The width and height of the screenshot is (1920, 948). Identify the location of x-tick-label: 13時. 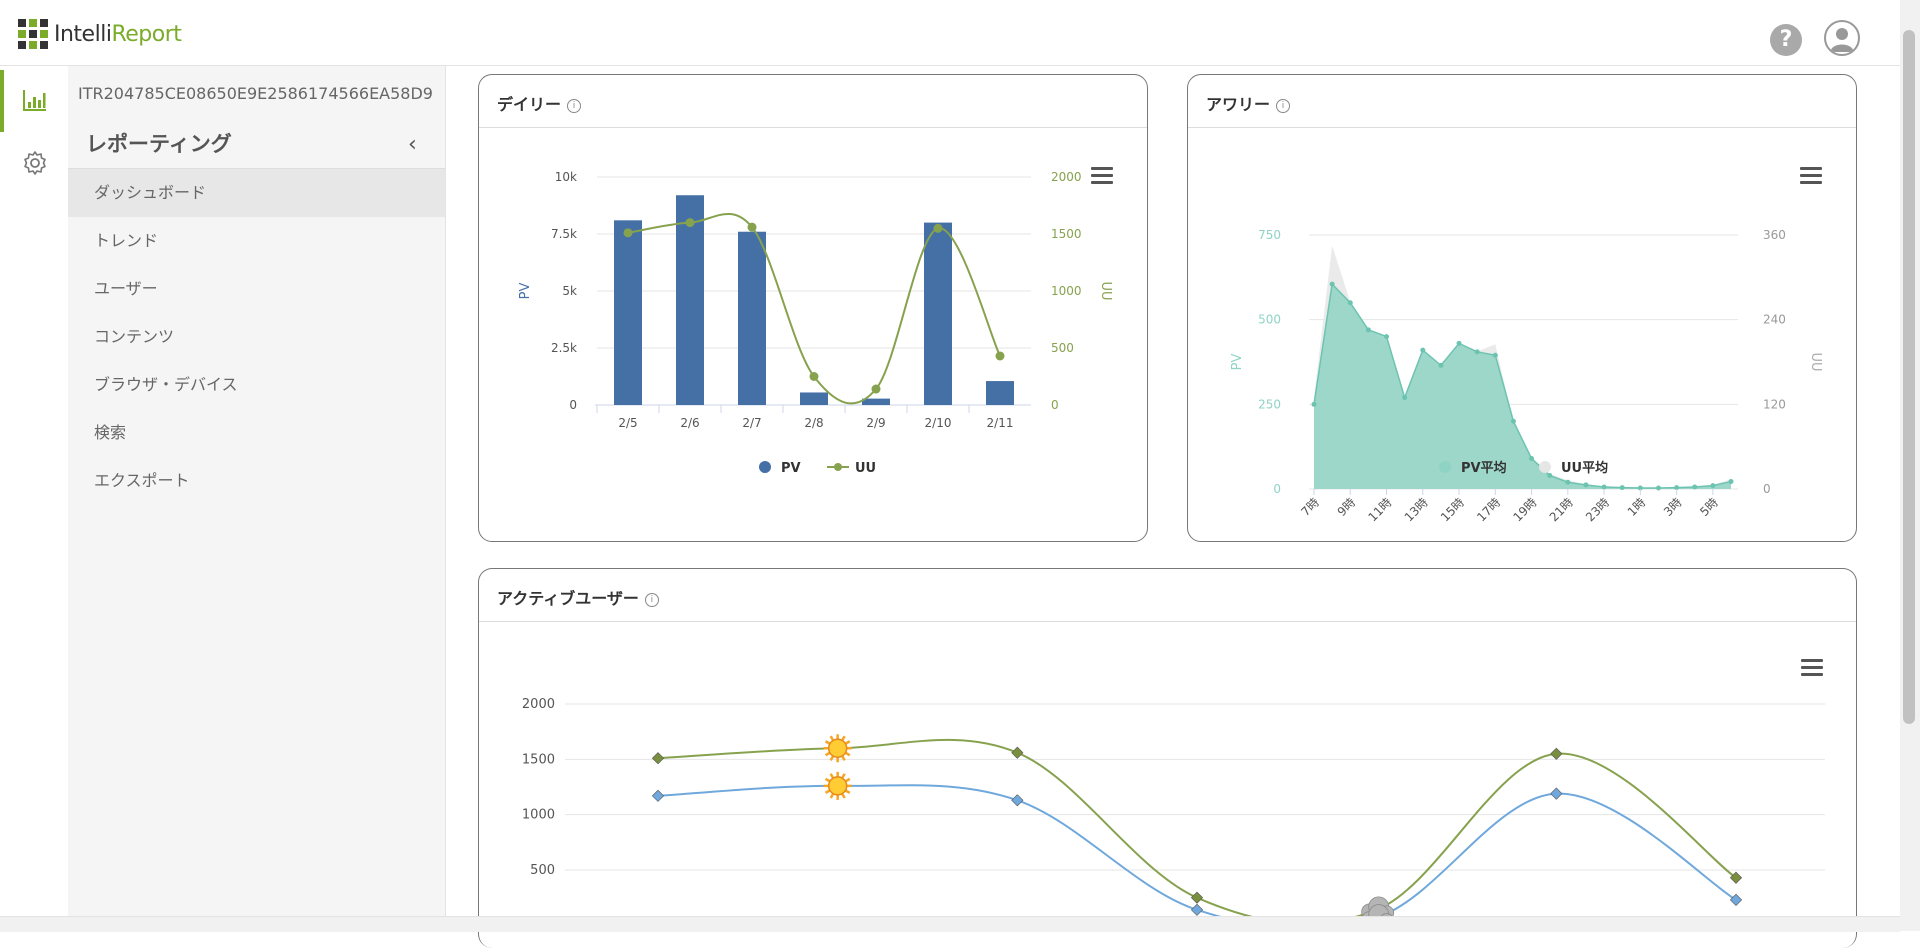
(1416, 509).